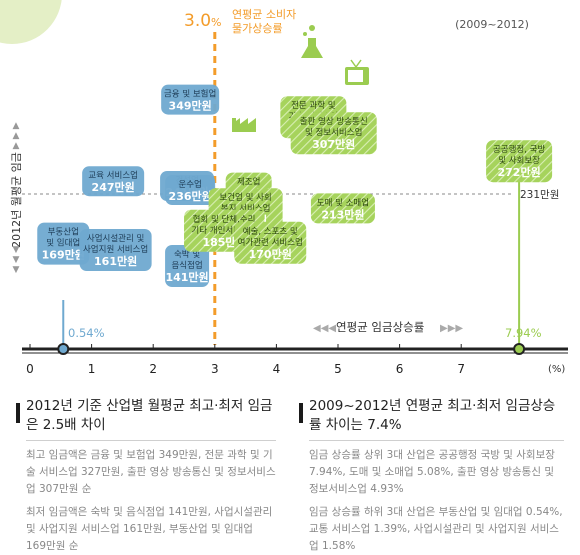  Describe the element at coordinates (92, 369) in the screenshot. I see `x-tick-label: 1` at that location.